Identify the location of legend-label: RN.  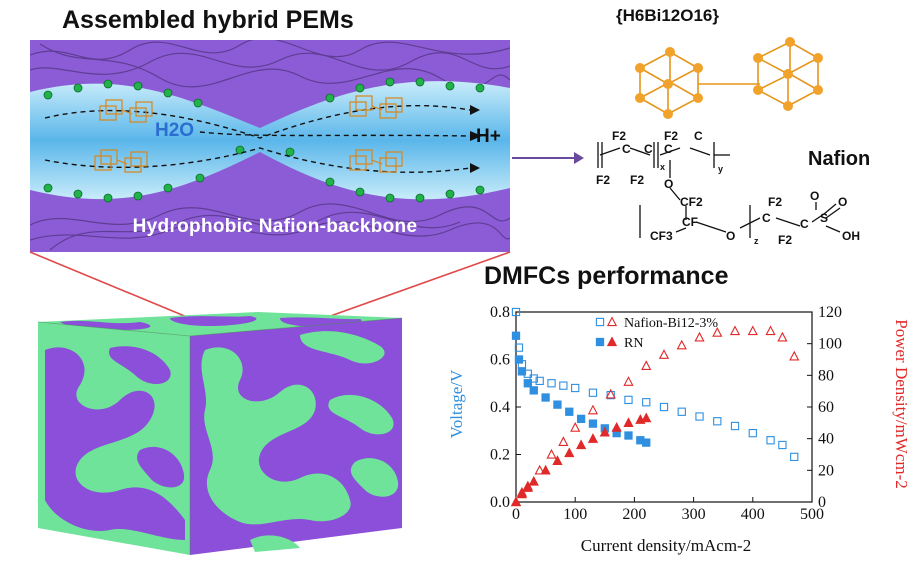
(633, 343).